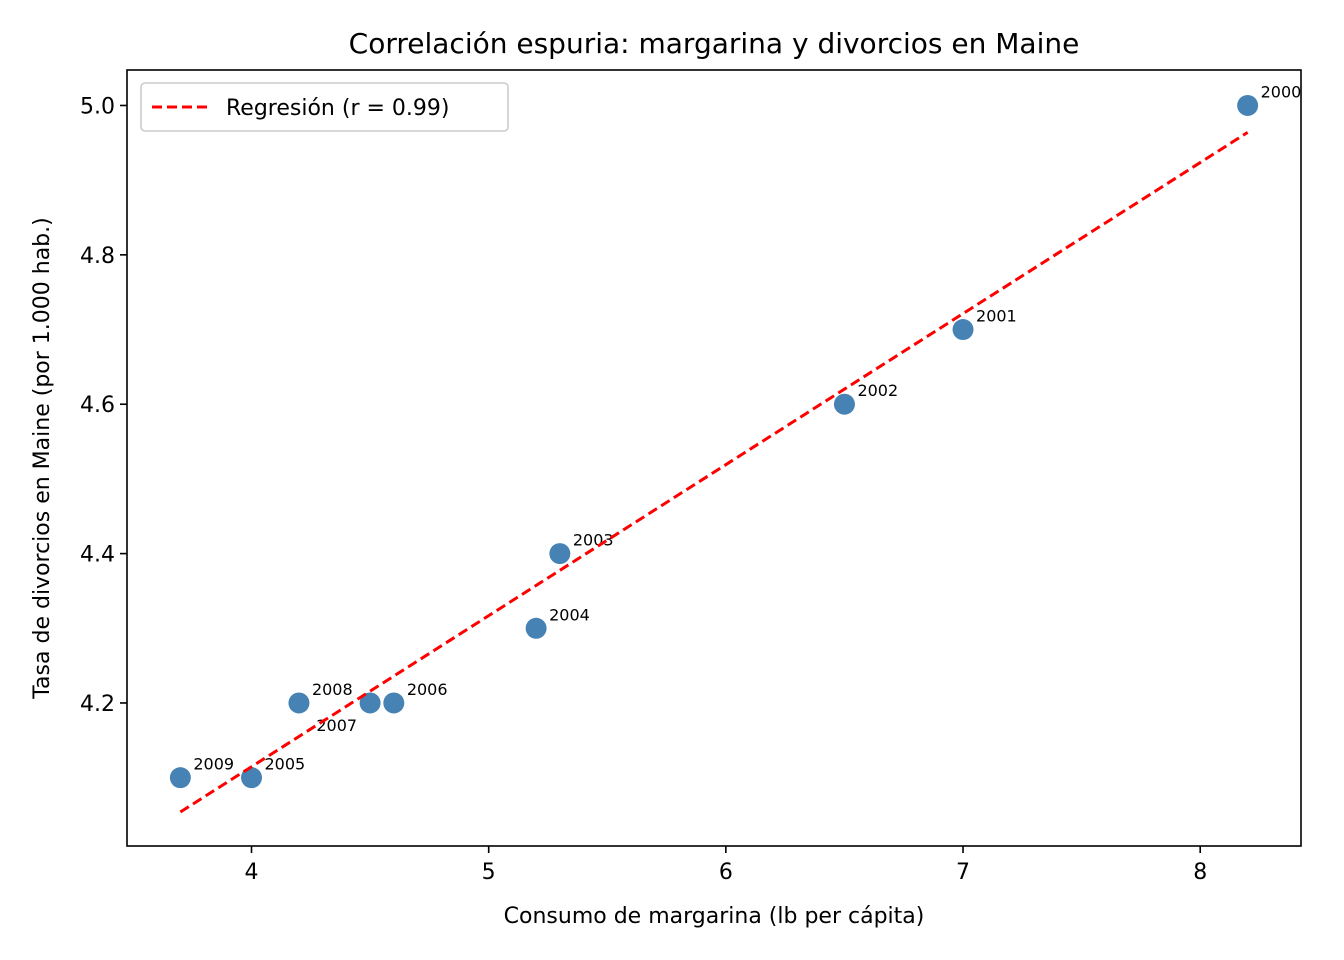 This screenshot has width=1344, height=960. I want to click on point-annotation: 2002, so click(877, 390).